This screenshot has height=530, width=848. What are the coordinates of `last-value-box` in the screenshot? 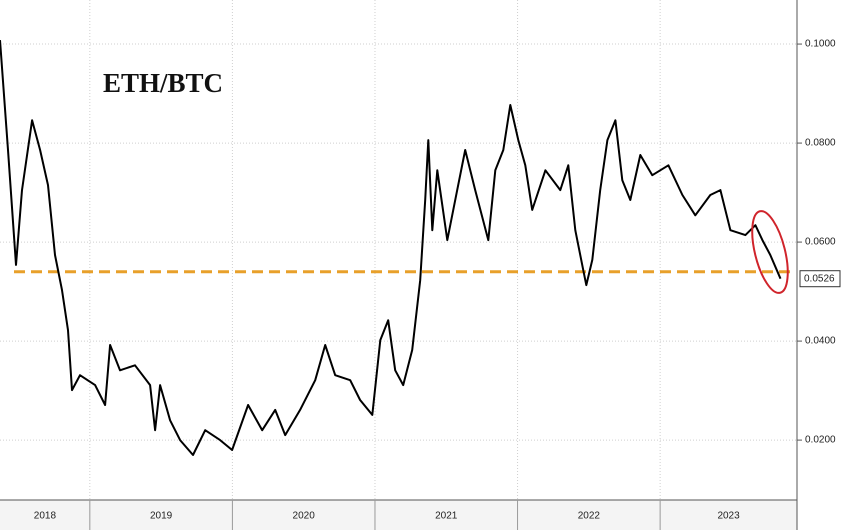 It's located at (820, 279).